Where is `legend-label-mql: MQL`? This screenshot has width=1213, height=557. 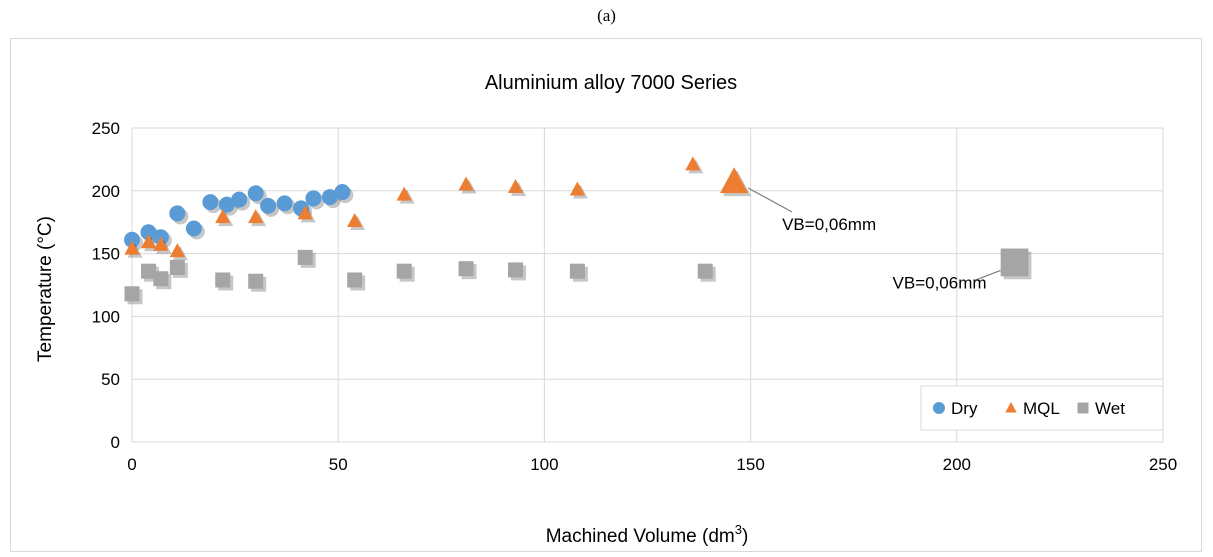 legend-label-mql: MQL is located at coordinates (1041, 408).